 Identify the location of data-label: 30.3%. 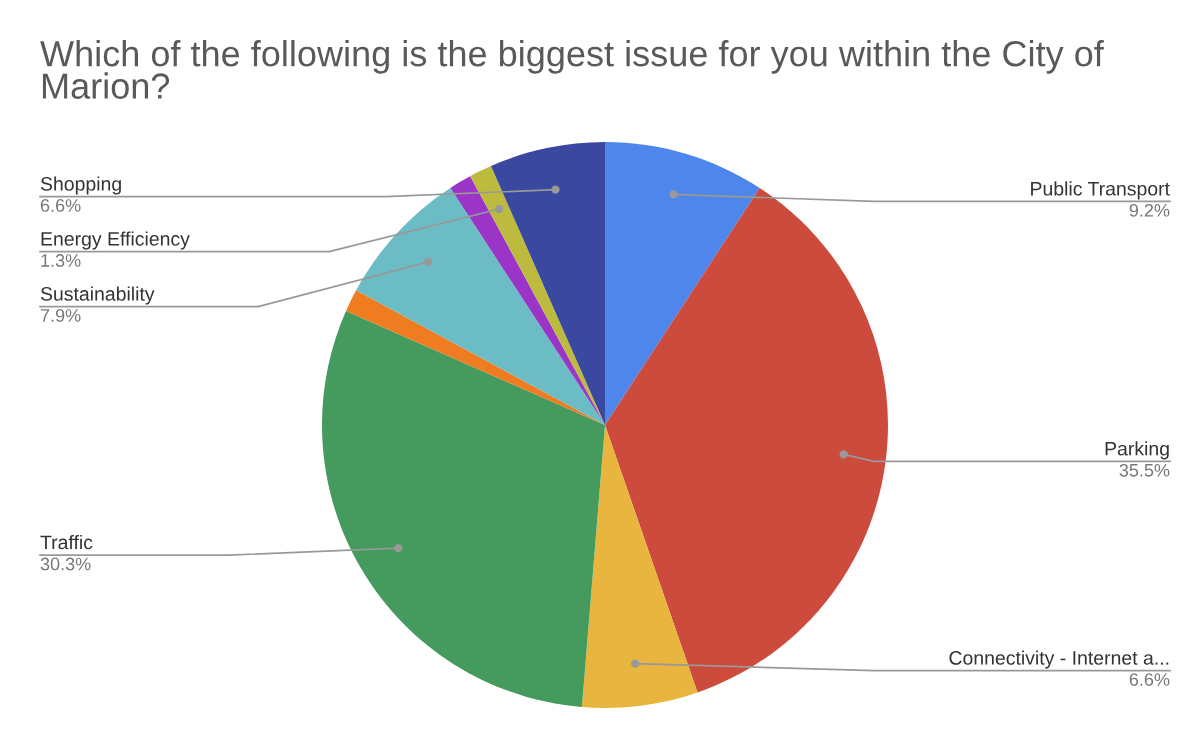
(65, 564).